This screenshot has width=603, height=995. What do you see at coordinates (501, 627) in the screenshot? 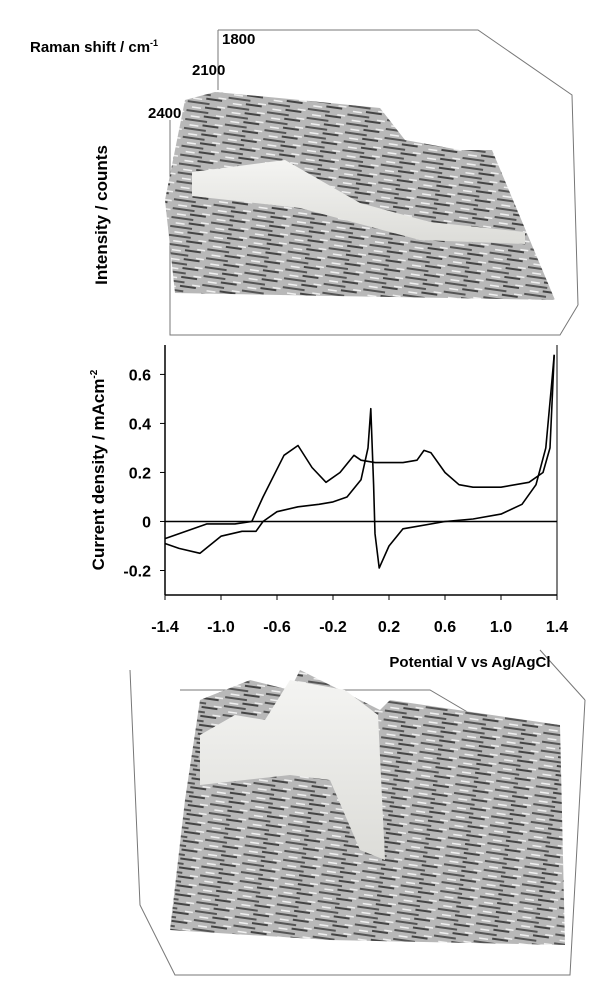
I see `x-tick-label: 1.0` at bounding box center [501, 627].